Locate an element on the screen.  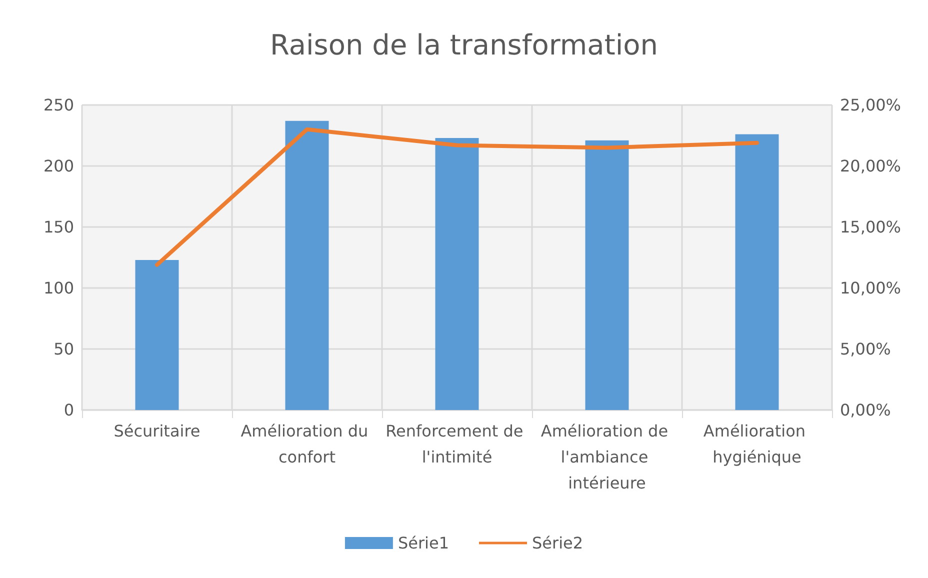
x-tick-label: Sécuritaire is located at coordinates (157, 431).